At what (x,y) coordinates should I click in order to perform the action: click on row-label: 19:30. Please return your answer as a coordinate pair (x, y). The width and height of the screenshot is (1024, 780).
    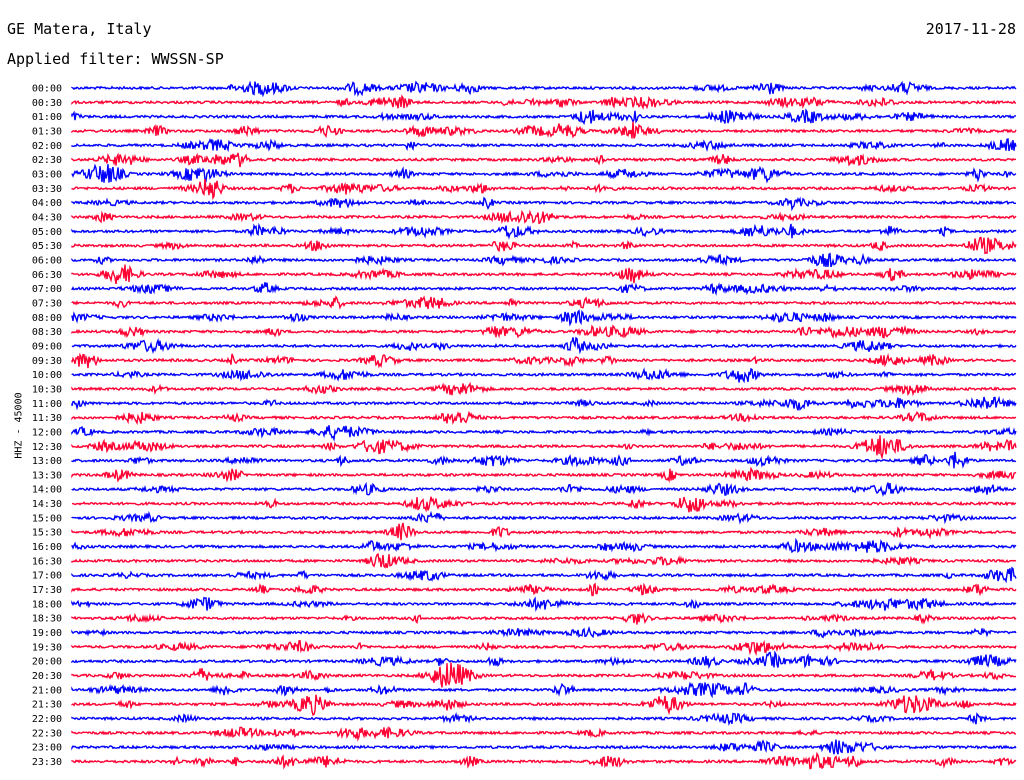
    Looking at the image, I should click on (47, 647).